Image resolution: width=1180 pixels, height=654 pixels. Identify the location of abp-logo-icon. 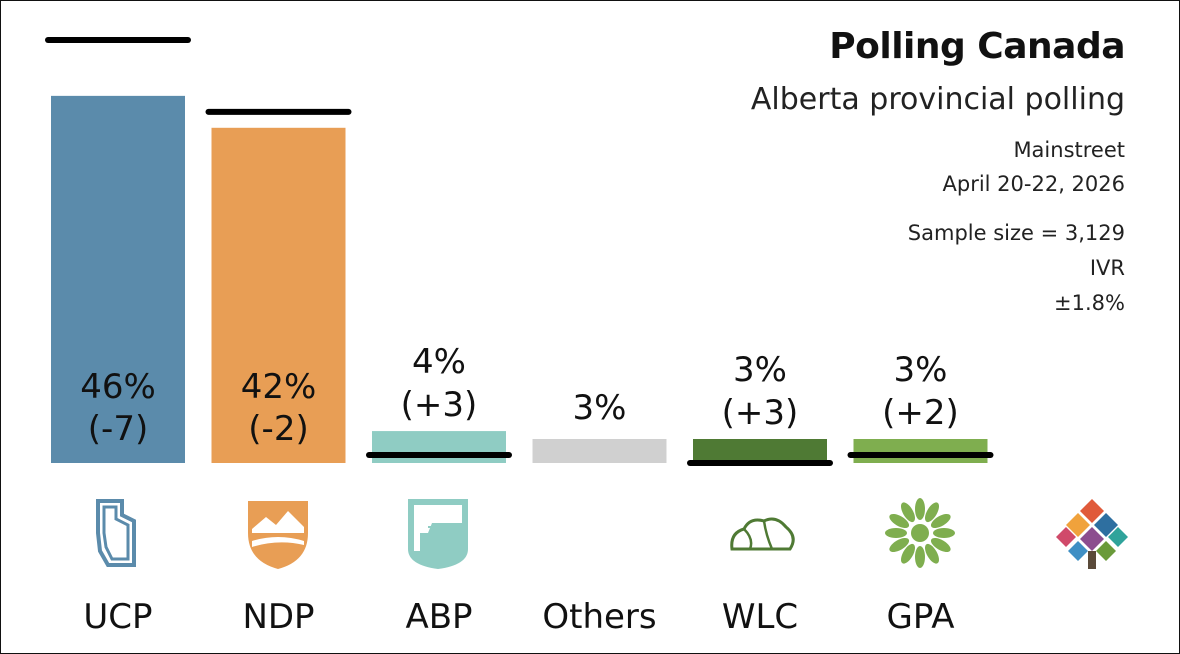
(438, 534).